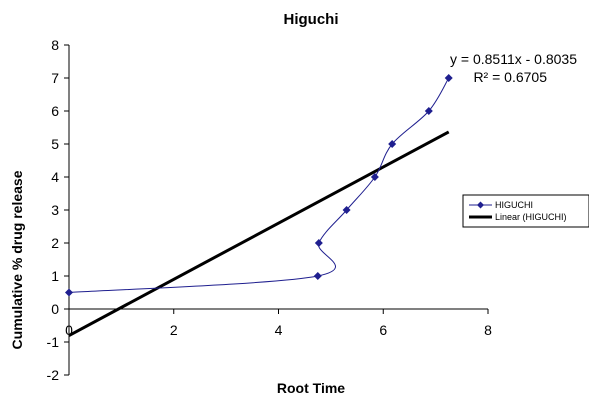 Image resolution: width=589 pixels, height=398 pixels. Describe the element at coordinates (279, 330) in the screenshot. I see `x-tick-label: 4` at that location.